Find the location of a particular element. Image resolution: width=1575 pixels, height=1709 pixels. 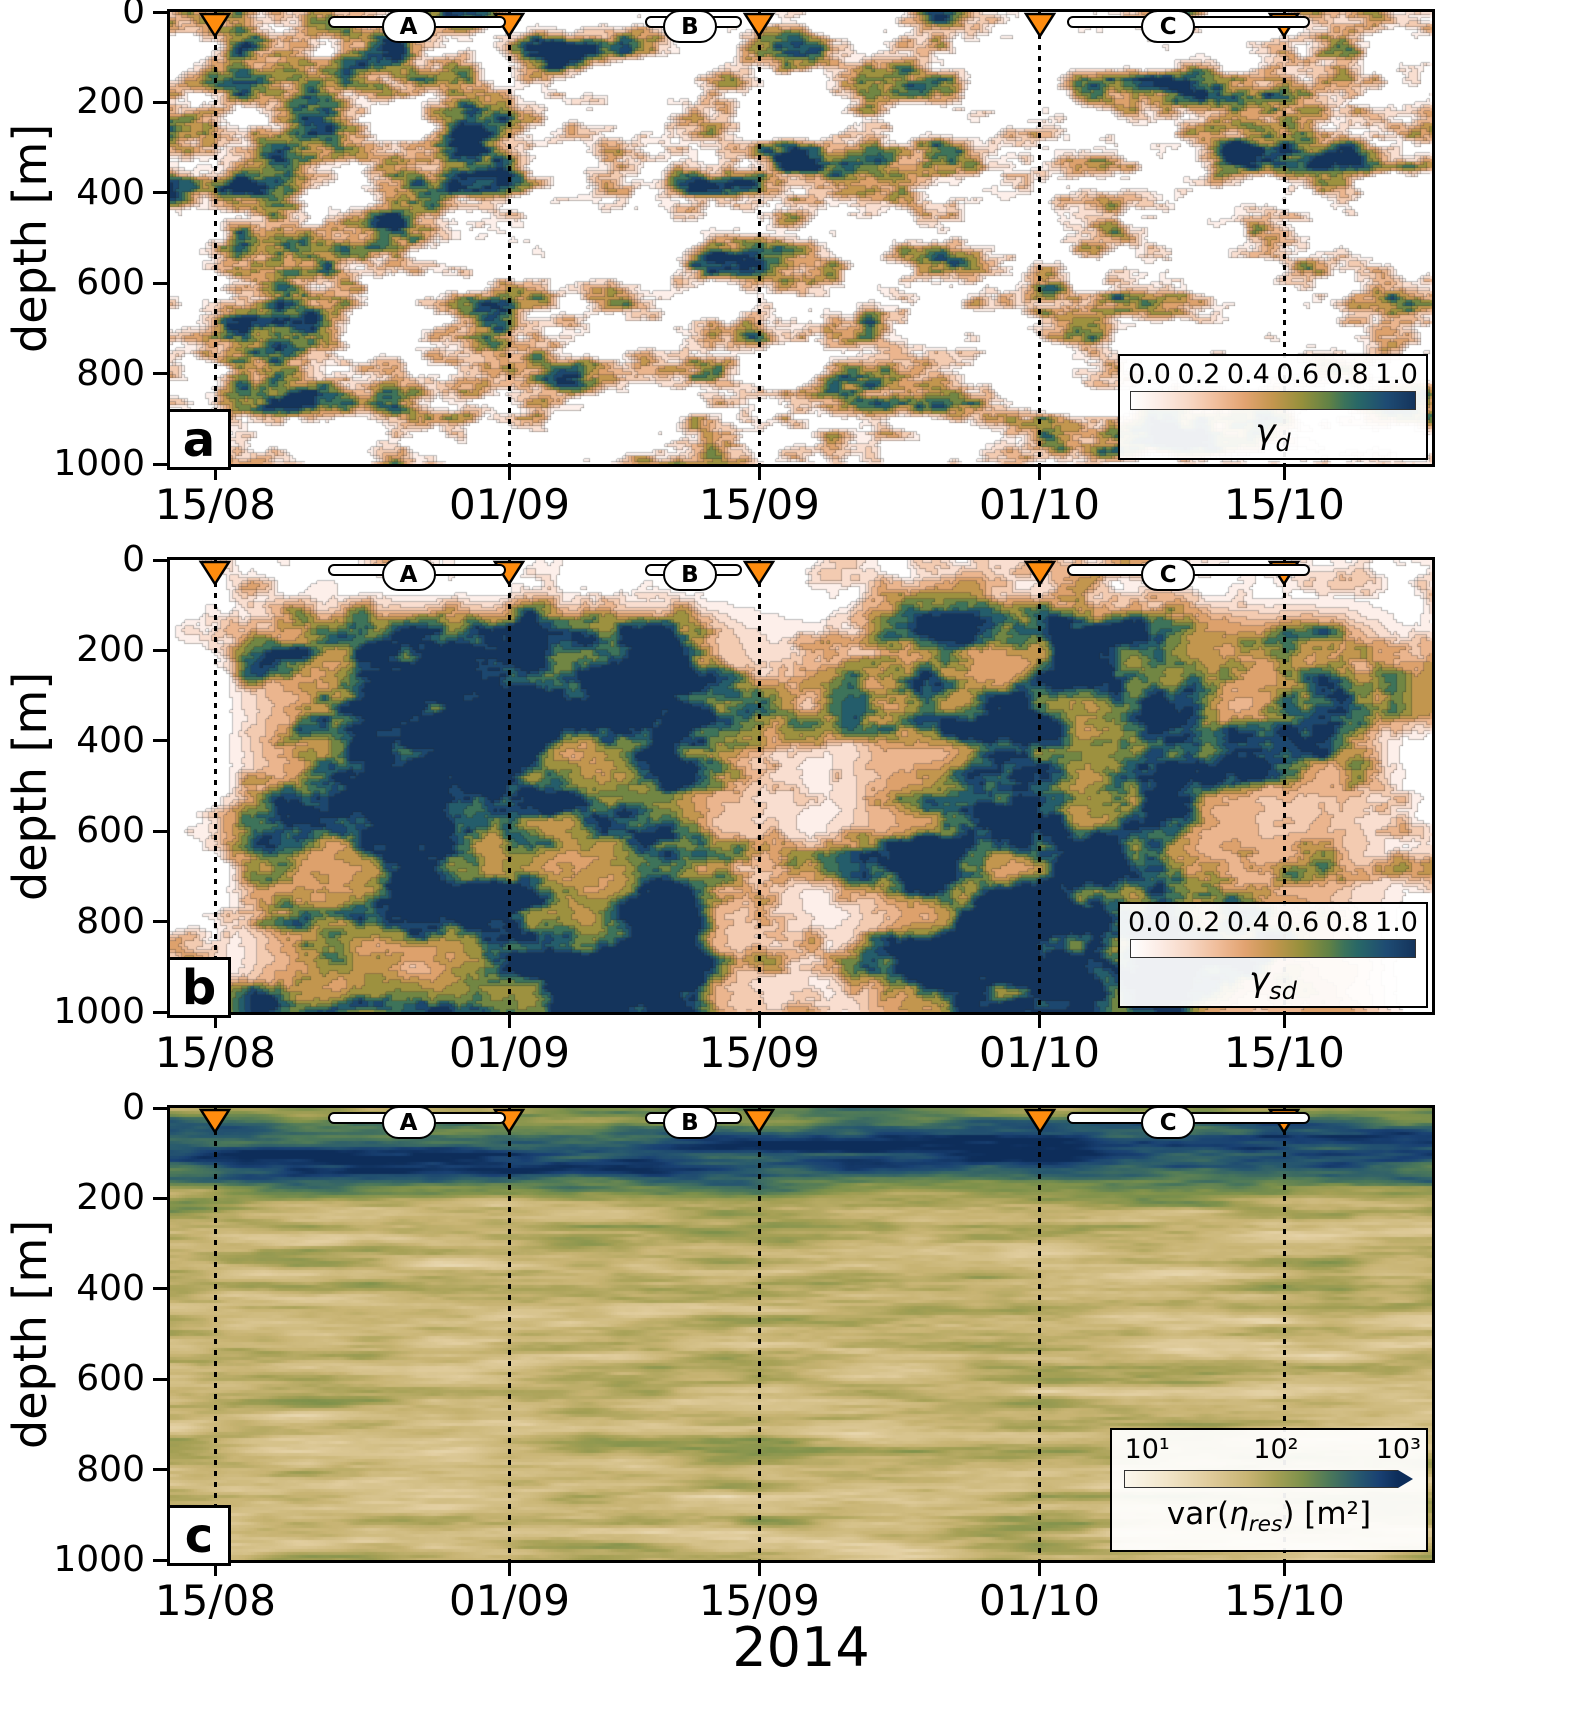

colorbar-label-subscript: sd is located at coordinates (1283, 990).